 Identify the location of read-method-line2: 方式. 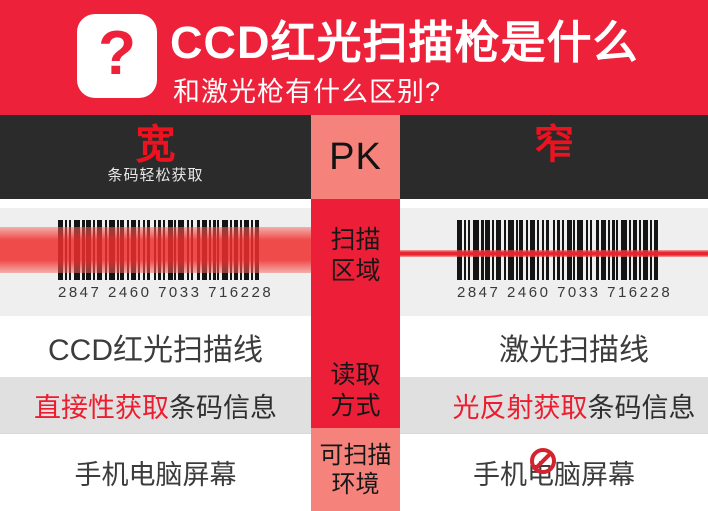
(355, 406).